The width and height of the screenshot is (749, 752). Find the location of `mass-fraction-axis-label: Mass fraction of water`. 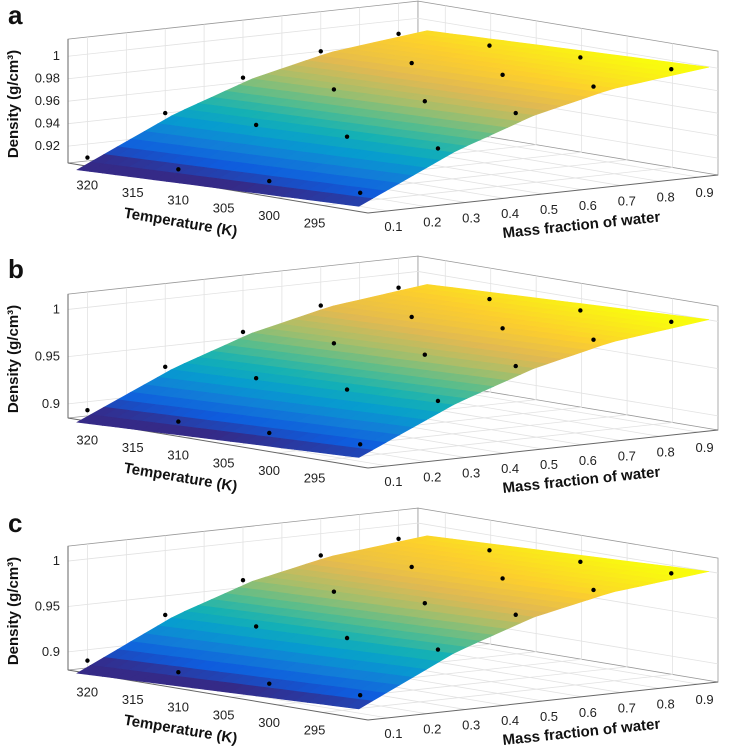

mass-fraction-axis-label: Mass fraction of water is located at coordinates (581, 732).